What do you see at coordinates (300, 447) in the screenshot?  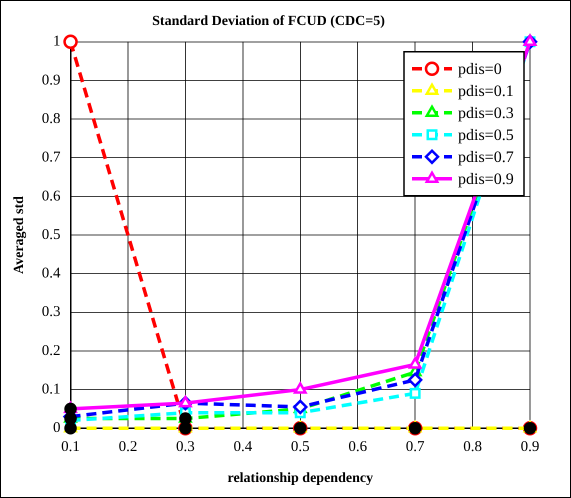 I see `x-tick-label: 0.5` at bounding box center [300, 447].